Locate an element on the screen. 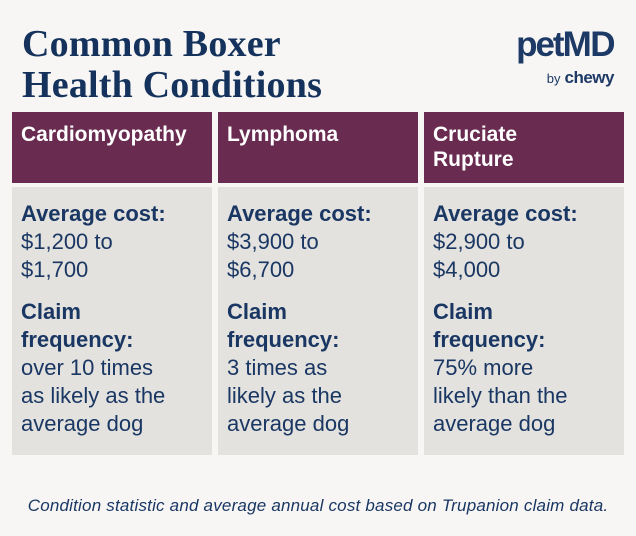 The image size is (636, 536). petmd-wordmark: petMD is located at coordinates (566, 44).